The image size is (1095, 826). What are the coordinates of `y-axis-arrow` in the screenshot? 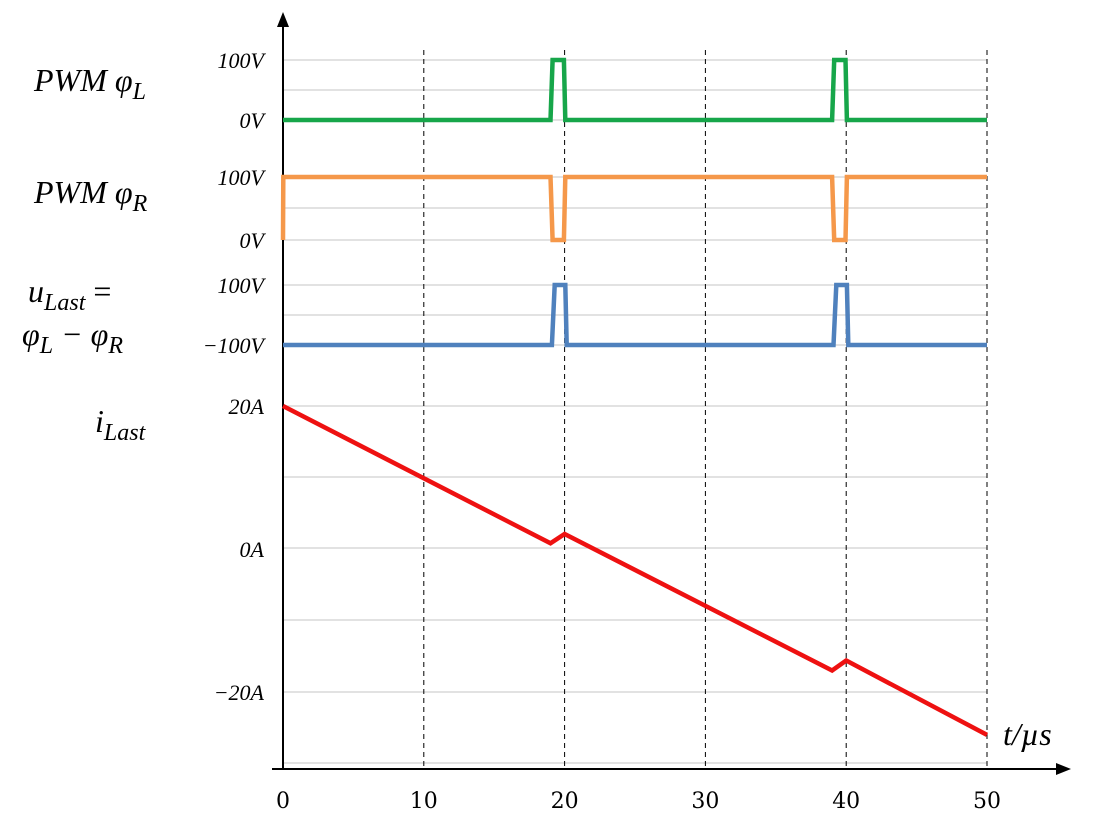 It's located at (283, 19).